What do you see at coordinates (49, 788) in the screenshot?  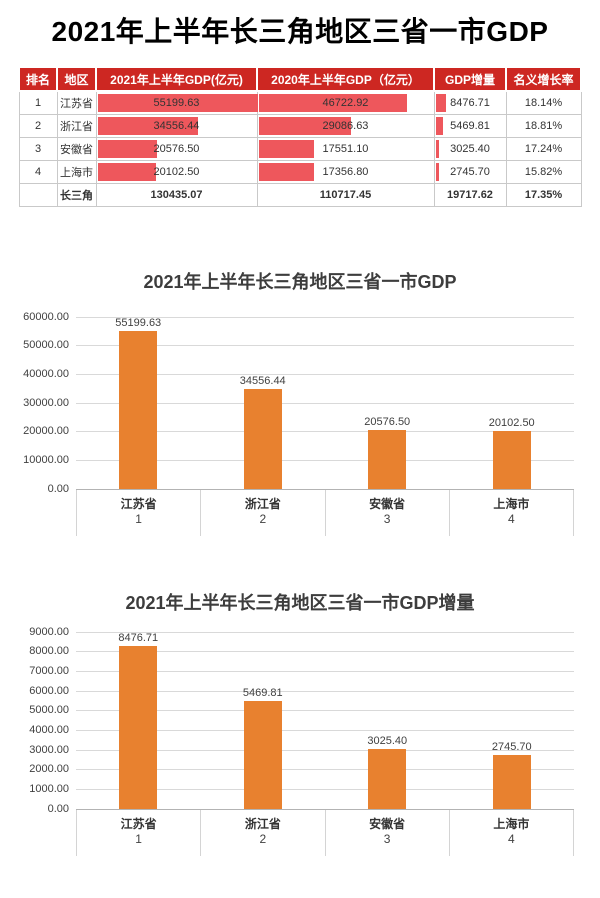 I see `y-axis-tick-label: 1000.00` at bounding box center [49, 788].